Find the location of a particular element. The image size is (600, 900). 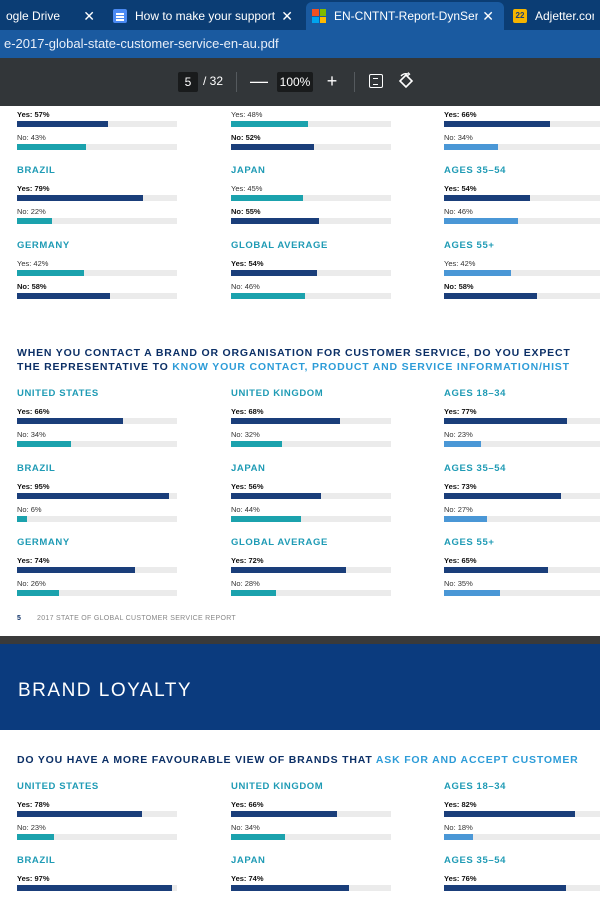

bar-label: No: 43% is located at coordinates (31, 137).